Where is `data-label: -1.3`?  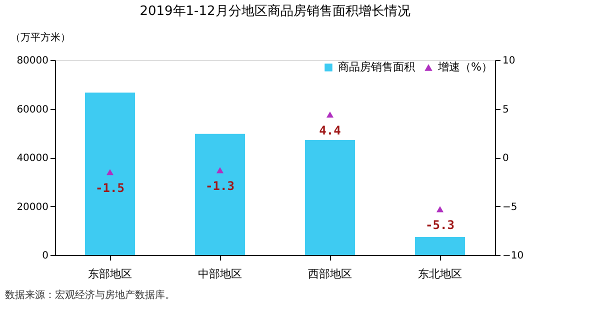 data-label: -1.3 is located at coordinates (220, 186).